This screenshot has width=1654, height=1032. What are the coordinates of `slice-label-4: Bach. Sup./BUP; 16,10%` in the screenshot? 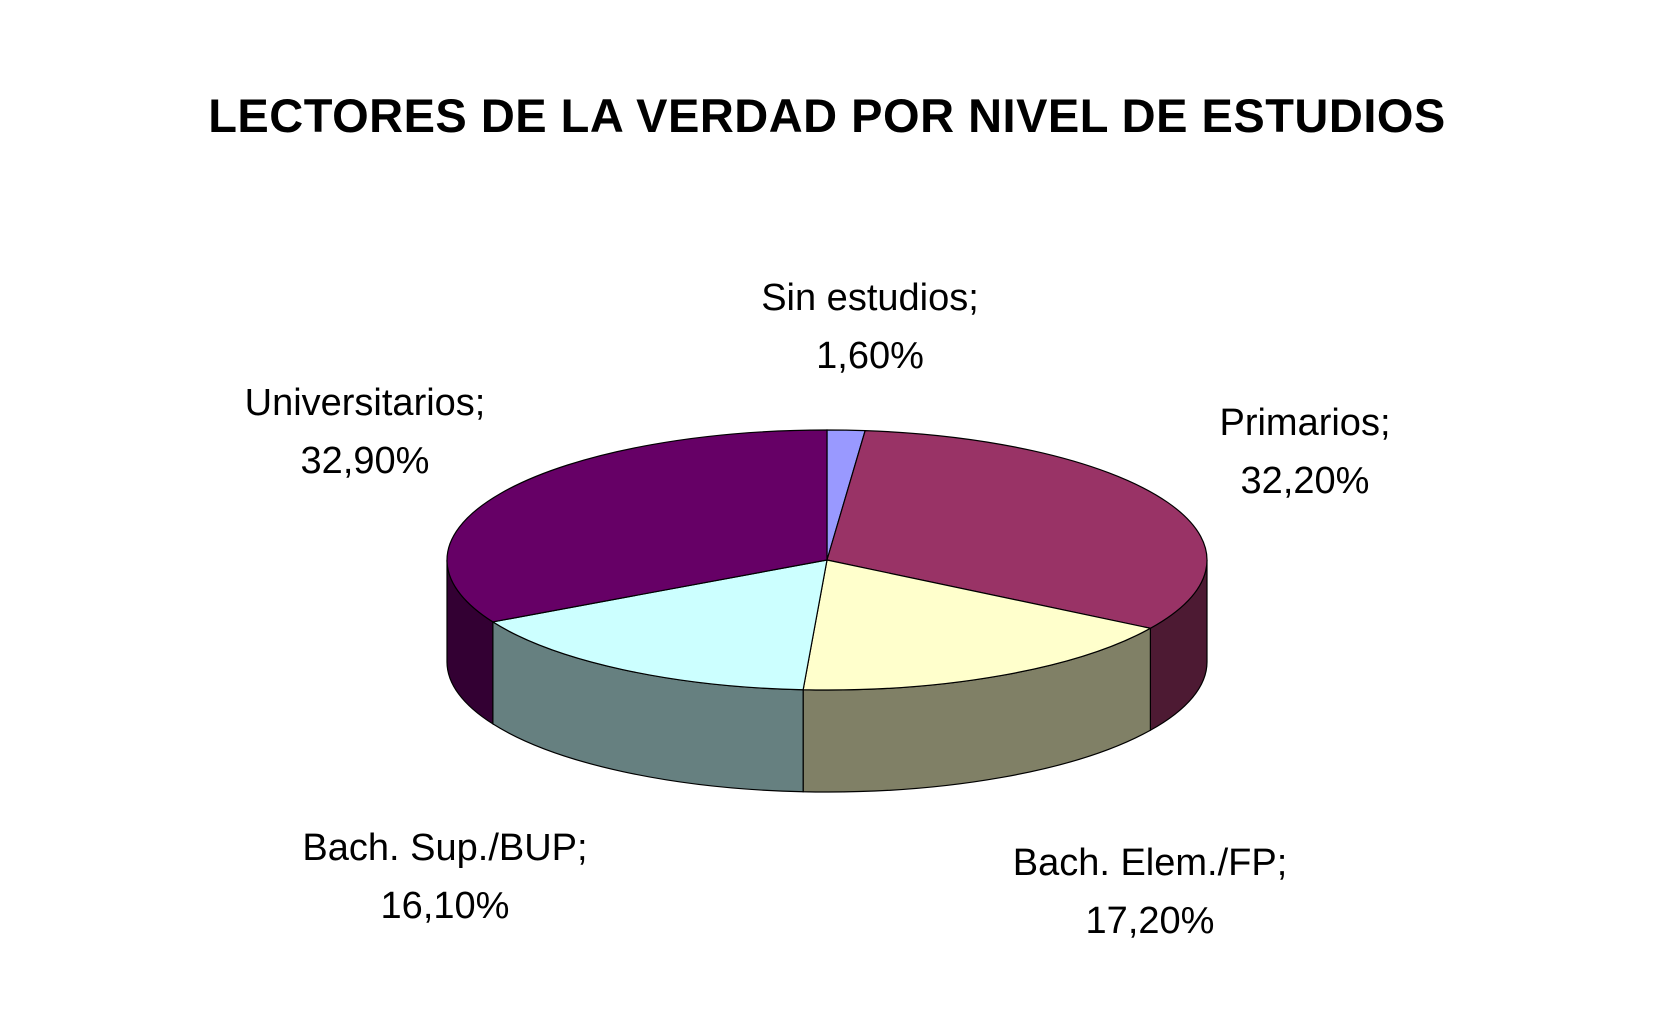 It's located at (444, 877).